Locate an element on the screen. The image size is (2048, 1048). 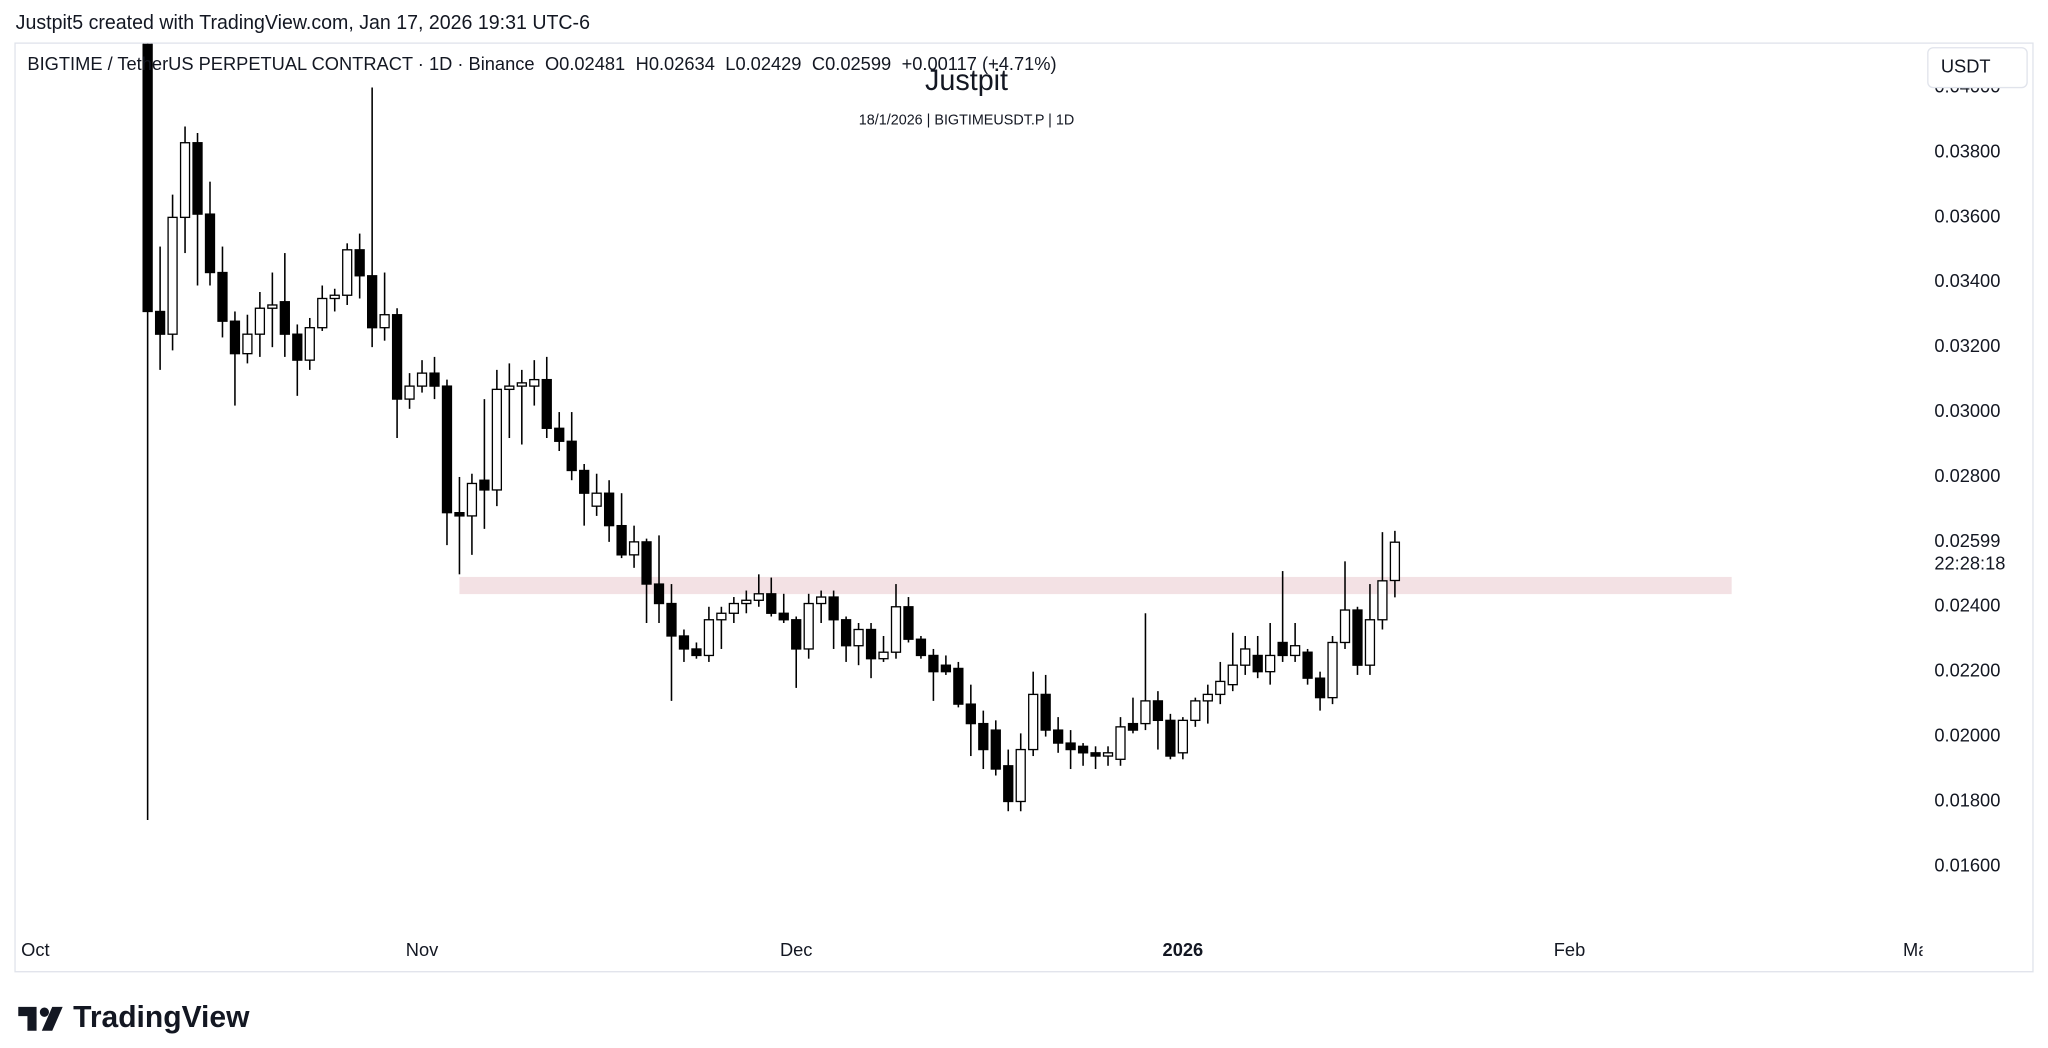
close-value: C0.02599 is located at coordinates (851, 63).